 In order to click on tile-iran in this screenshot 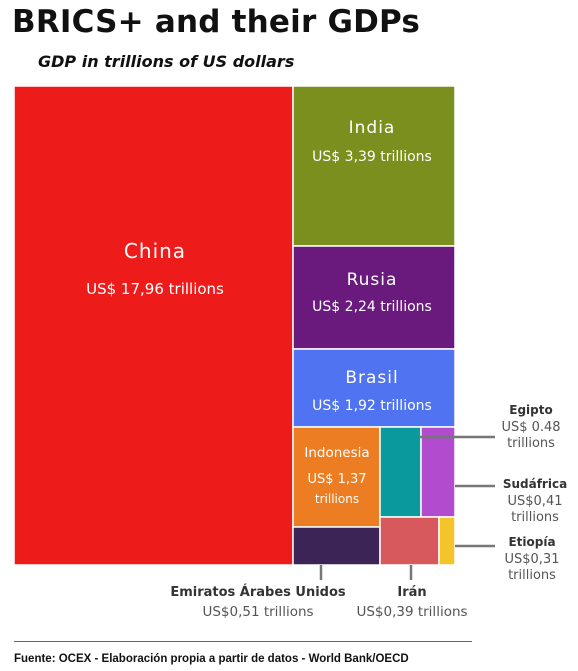, I will do `click(409, 541)`.